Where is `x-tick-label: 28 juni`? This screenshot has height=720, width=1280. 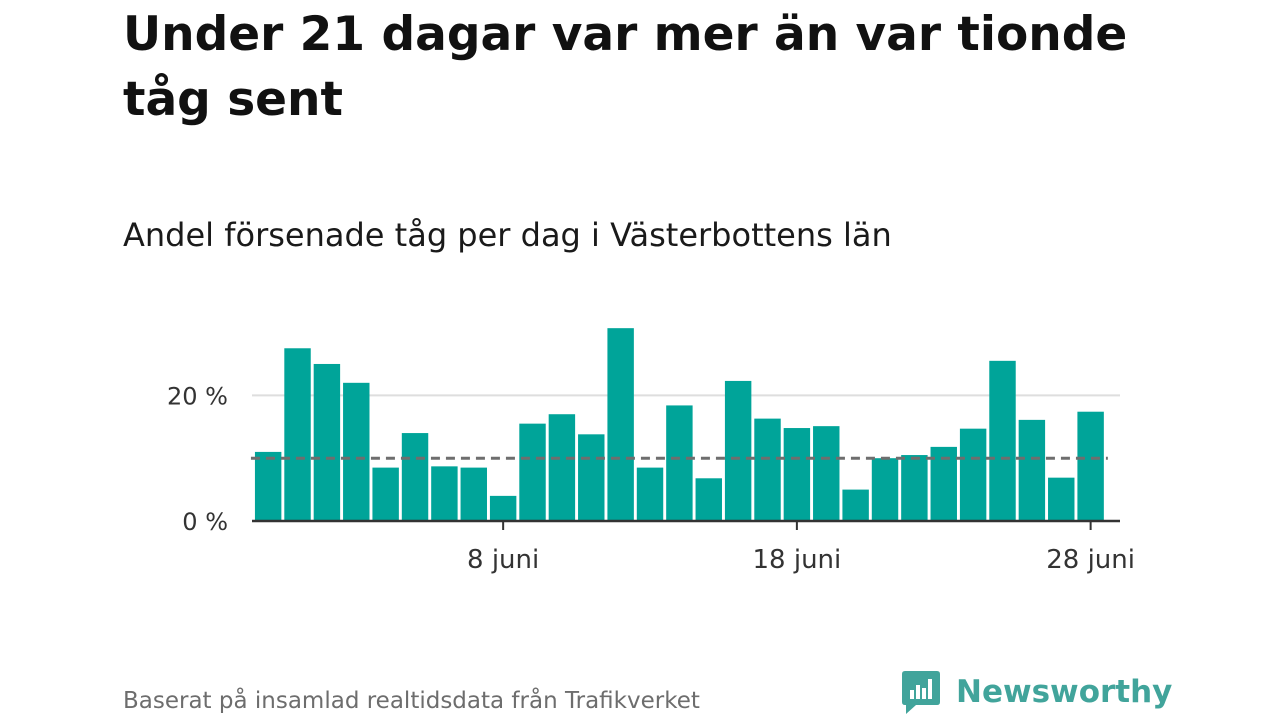
x-tick-label: 28 juni is located at coordinates (1090, 560).